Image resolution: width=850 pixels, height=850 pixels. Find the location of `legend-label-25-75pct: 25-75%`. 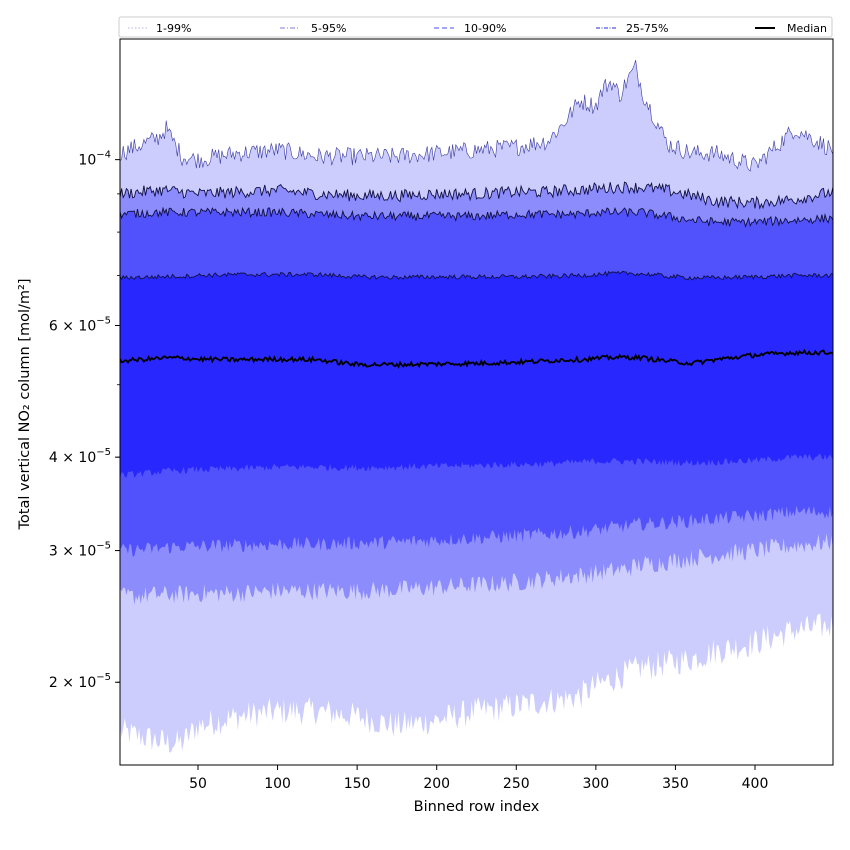

legend-label-25-75pct: 25-75% is located at coordinates (647, 28).